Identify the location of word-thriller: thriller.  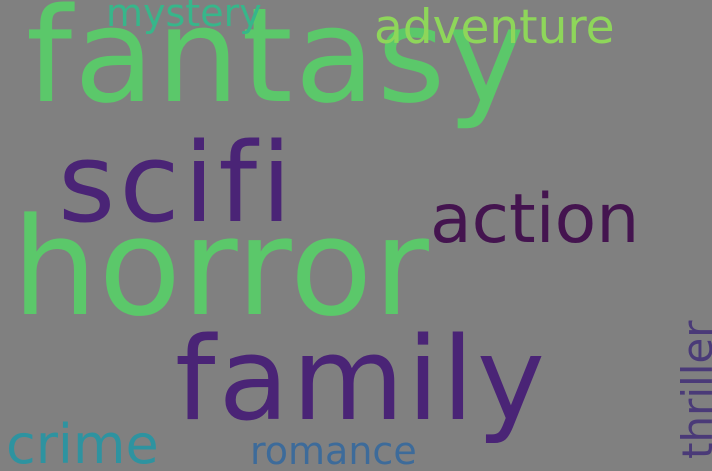
(692, 389).